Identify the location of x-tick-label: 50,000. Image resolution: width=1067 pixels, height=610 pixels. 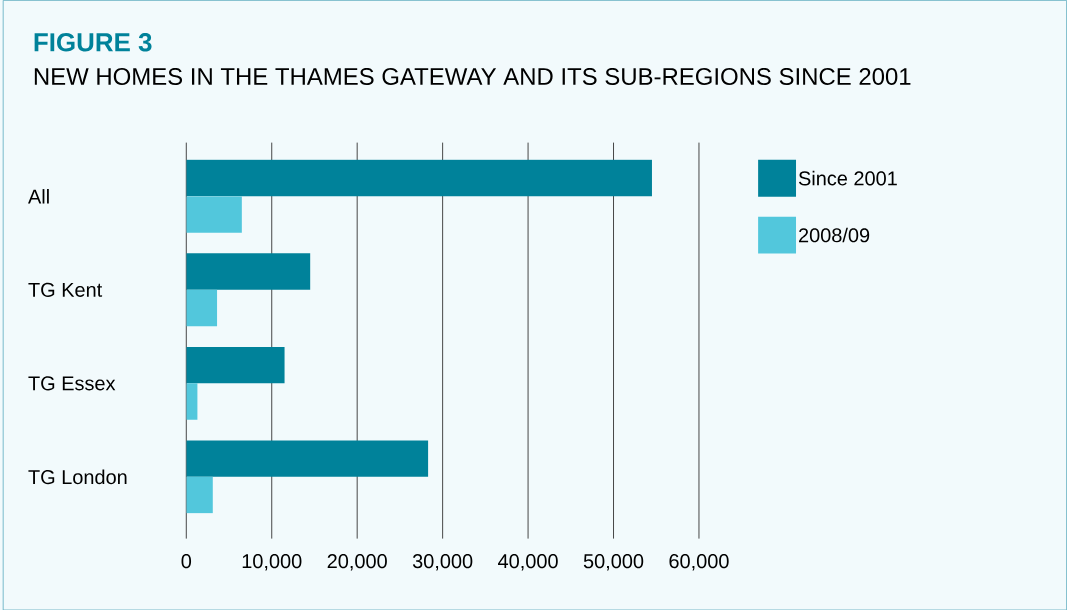
(613, 562).